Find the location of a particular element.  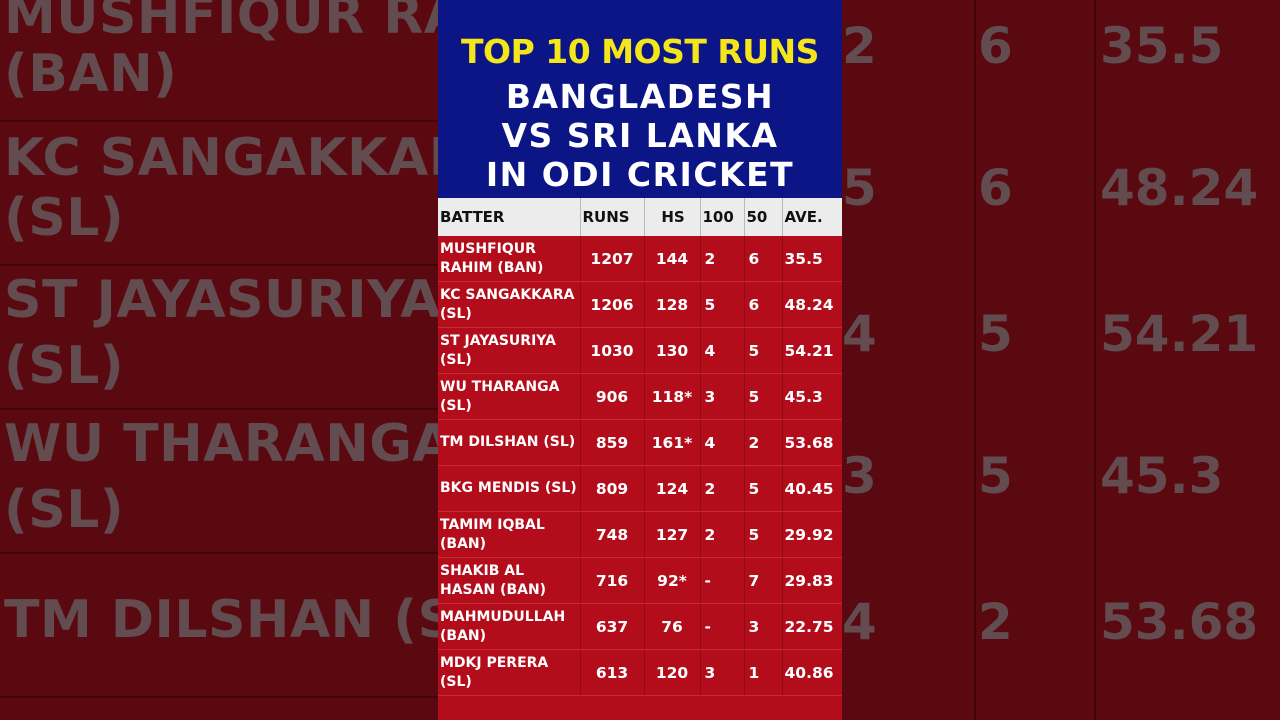

bg-text: (BAN) is located at coordinates (91, 74).